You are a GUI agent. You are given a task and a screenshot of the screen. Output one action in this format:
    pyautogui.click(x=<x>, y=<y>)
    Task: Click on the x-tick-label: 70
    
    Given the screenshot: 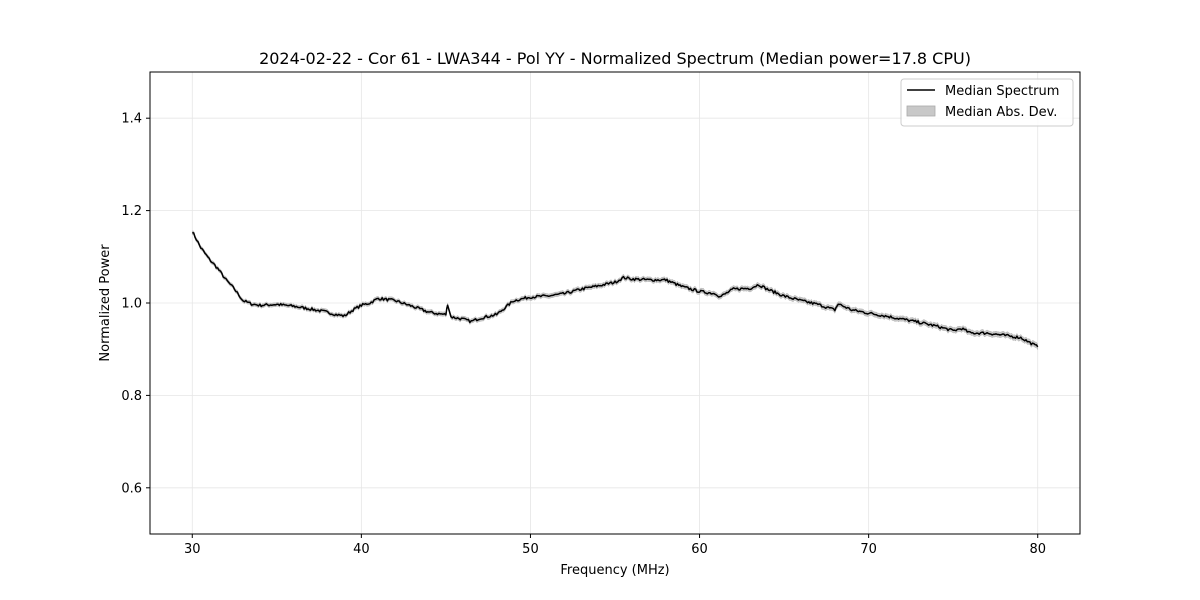 What is the action you would take?
    pyautogui.click(x=868, y=549)
    